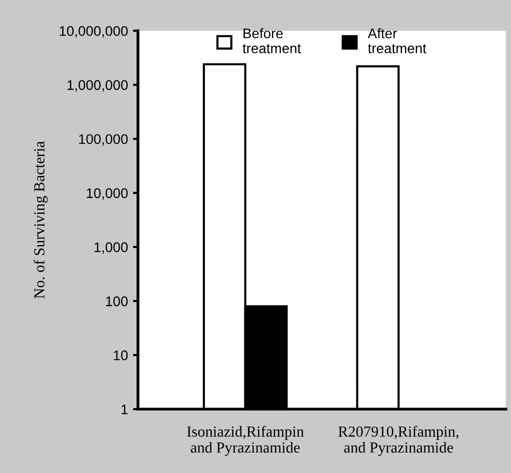  Describe the element at coordinates (397, 41) in the screenshot. I see `legend-label: After treatment` at that location.